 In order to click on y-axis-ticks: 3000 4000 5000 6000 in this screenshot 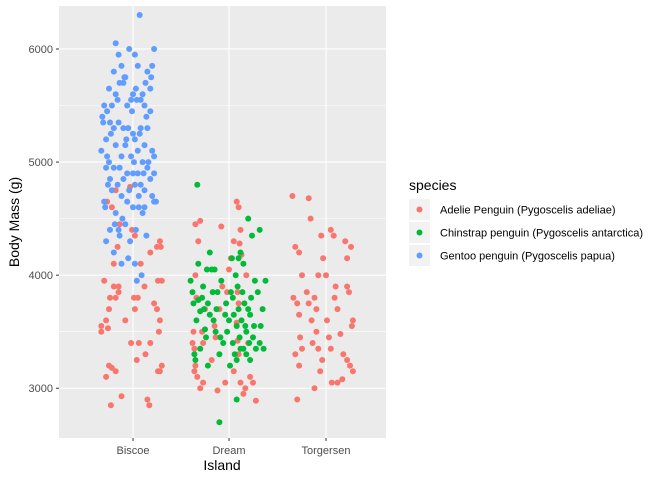, I will do `click(44, 219)`.